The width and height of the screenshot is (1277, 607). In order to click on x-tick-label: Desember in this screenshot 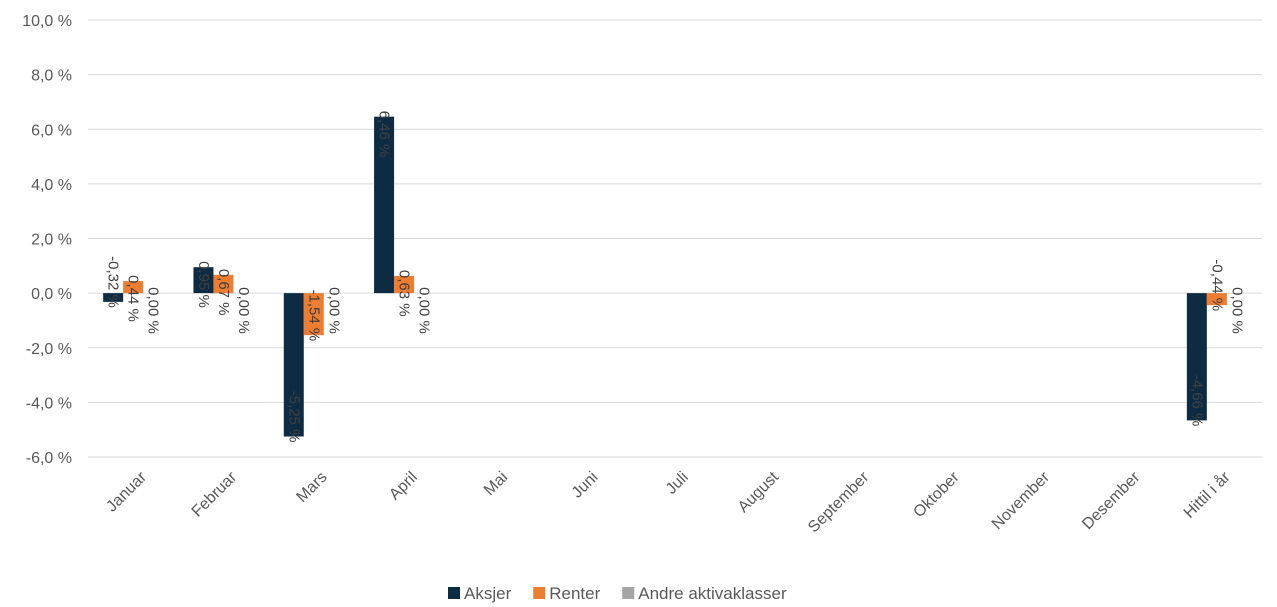, I will do `click(1111, 500)`.